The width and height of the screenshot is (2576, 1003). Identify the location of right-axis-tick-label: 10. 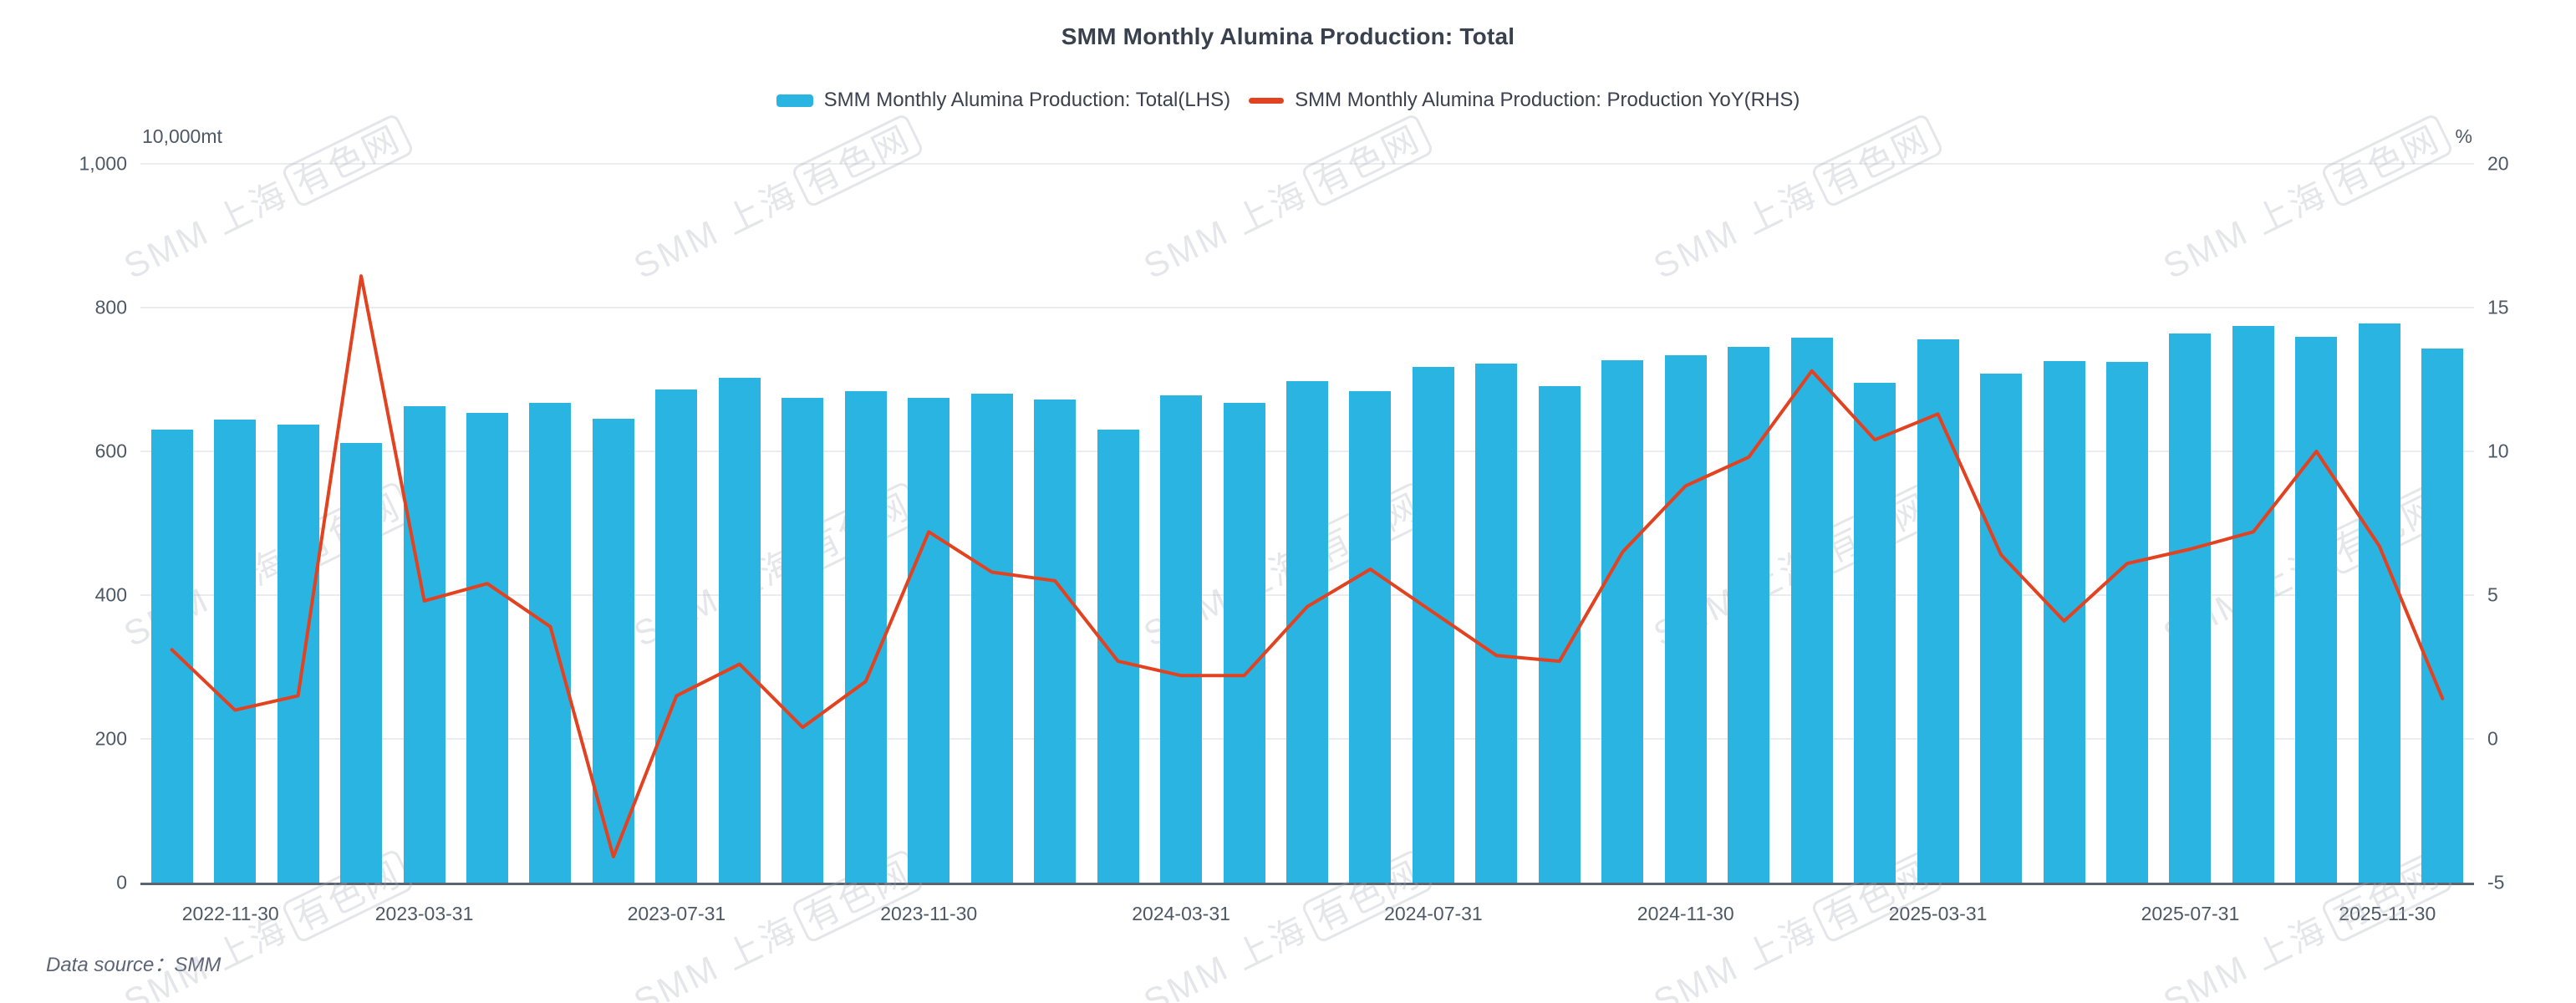
(2498, 451).